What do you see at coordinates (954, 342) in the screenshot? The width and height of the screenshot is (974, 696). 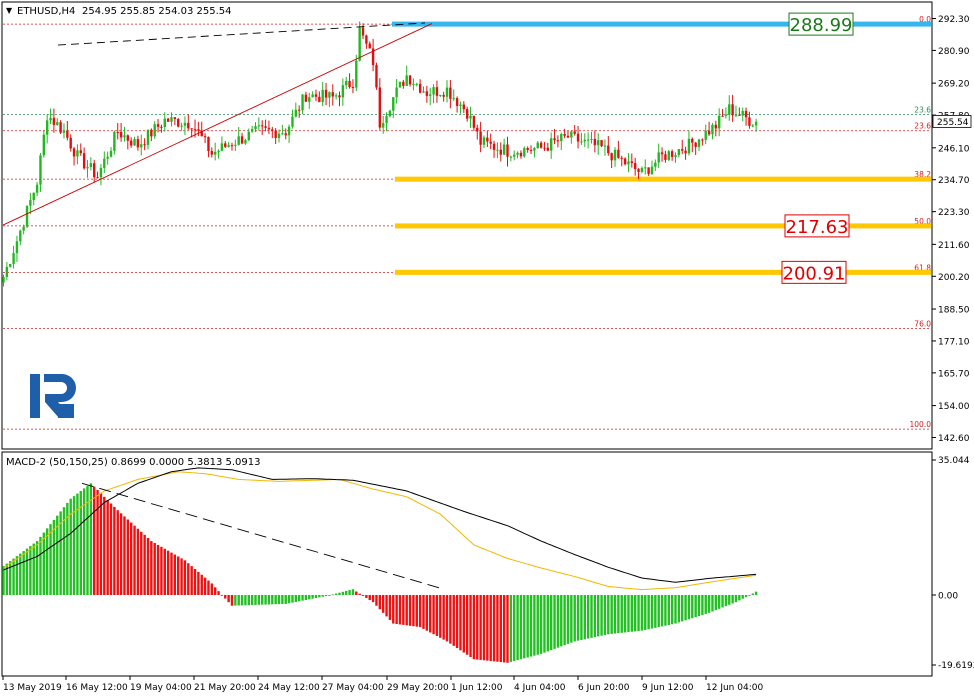 I see `price-axis-label: 177.10` at bounding box center [954, 342].